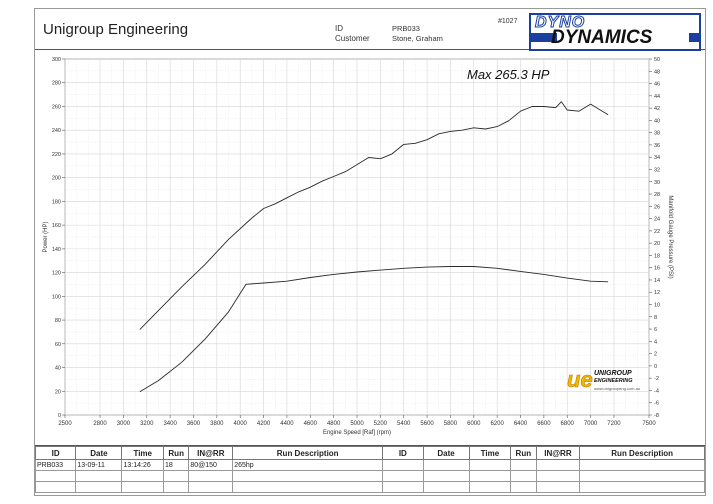 This screenshot has height=504, width=713. Describe the element at coordinates (657, 121) in the screenshot. I see `y2-tick-label: 40` at that location.